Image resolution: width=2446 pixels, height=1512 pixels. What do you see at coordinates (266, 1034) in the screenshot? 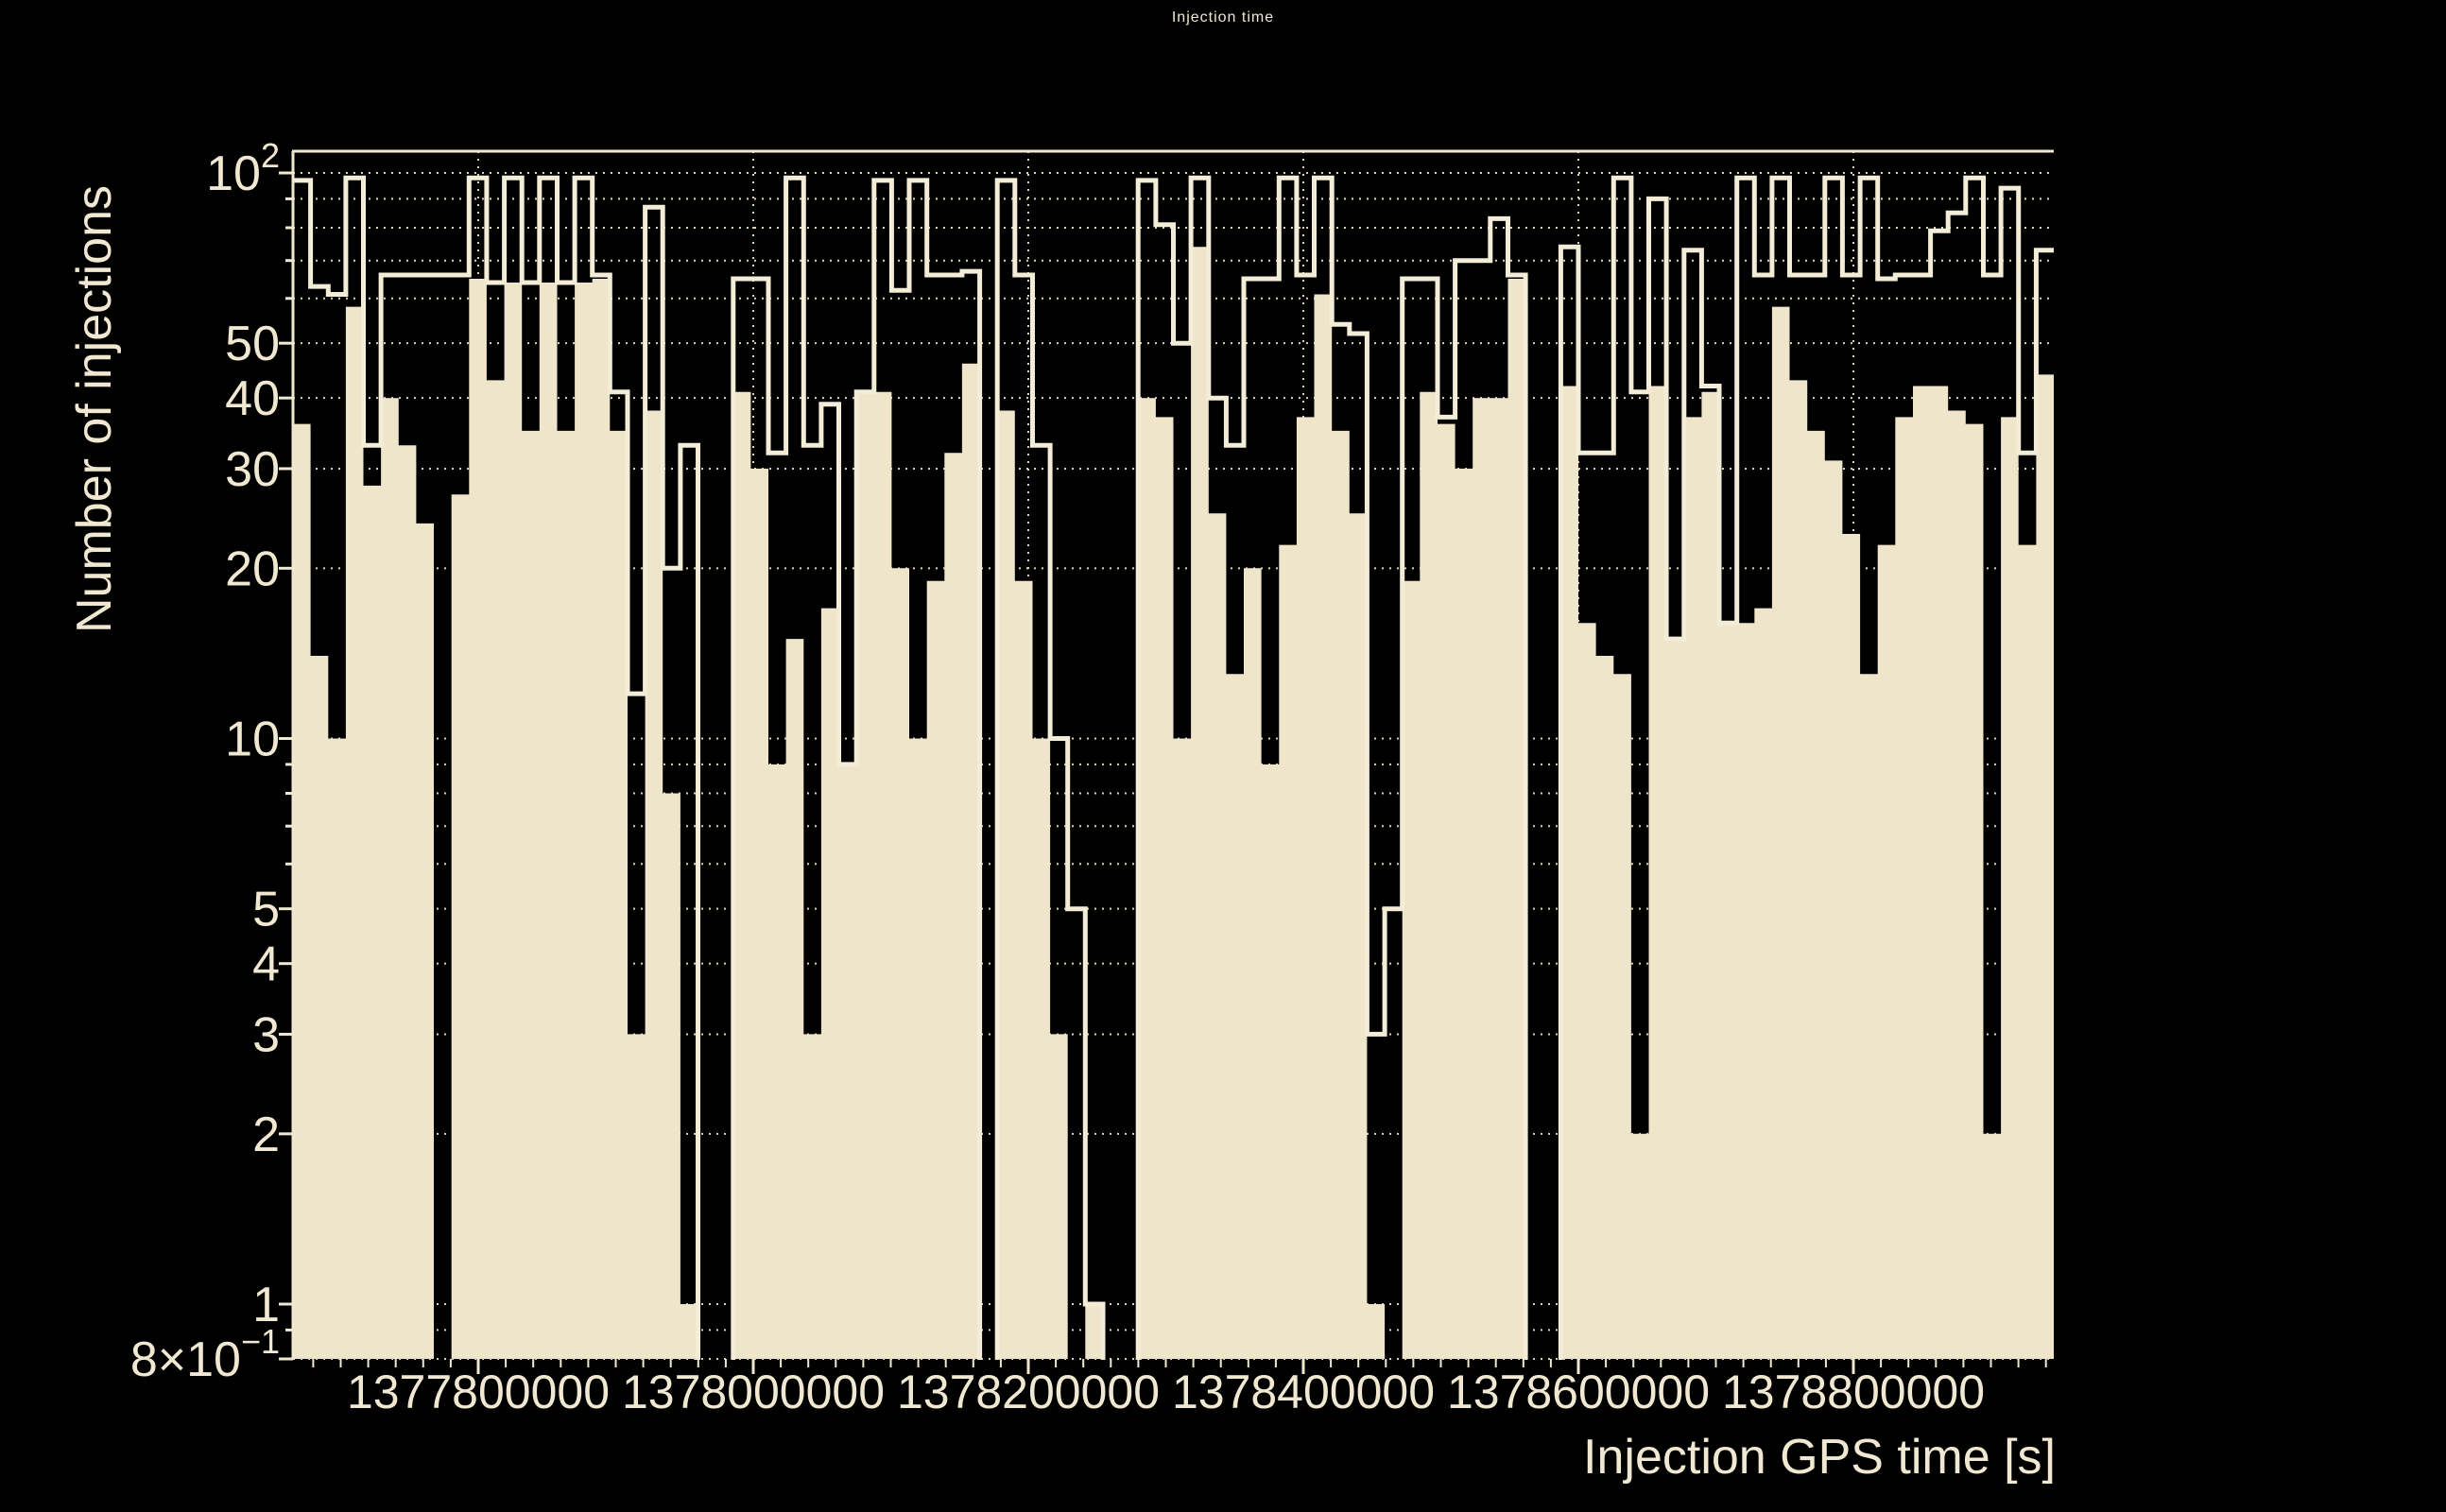
I see `y-tick-label: 3` at bounding box center [266, 1034].